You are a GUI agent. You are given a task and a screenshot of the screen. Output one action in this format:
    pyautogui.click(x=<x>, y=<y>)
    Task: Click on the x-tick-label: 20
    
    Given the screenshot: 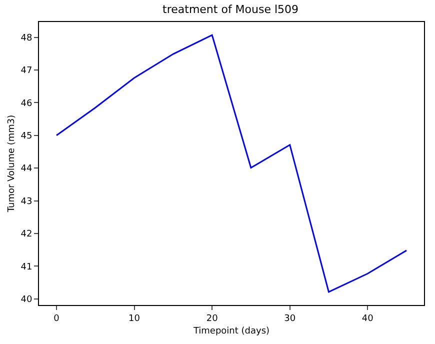 What is the action you would take?
    pyautogui.click(x=212, y=319)
    